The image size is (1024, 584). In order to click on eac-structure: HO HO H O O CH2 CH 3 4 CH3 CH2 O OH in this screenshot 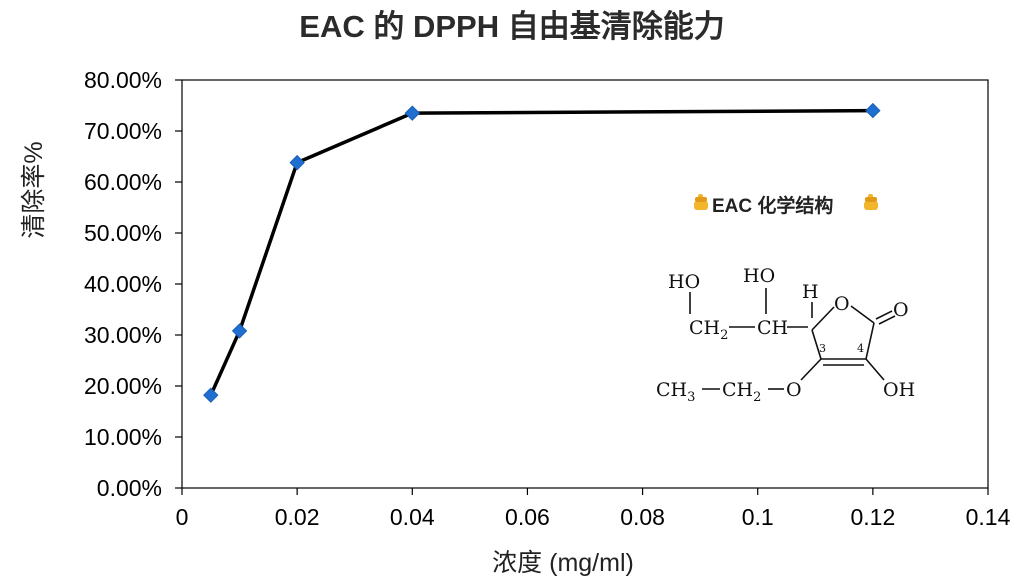, I will do `click(785, 335)`.